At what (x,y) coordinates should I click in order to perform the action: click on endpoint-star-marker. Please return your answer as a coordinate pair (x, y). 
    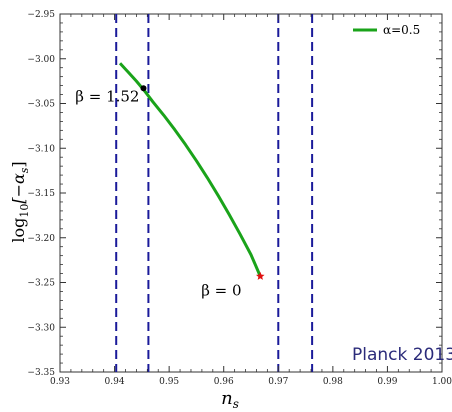
    Looking at the image, I should click on (260, 275).